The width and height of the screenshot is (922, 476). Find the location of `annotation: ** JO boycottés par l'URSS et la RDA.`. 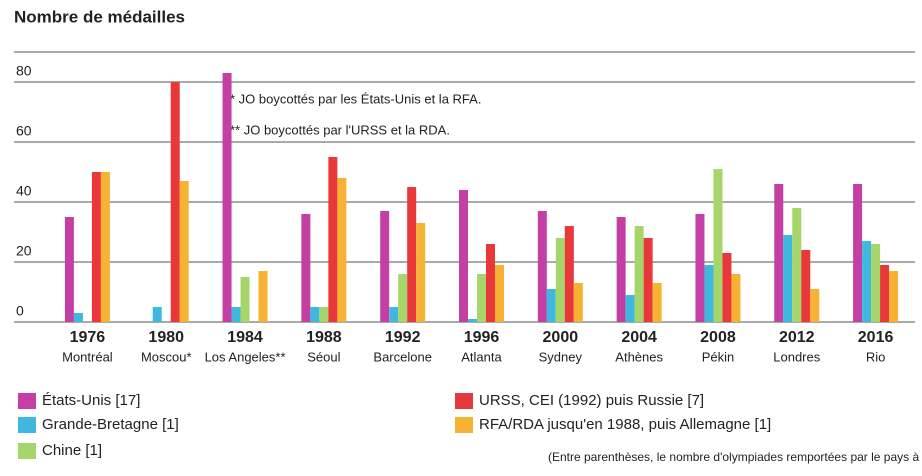

annotation: ** JO boycottés par l'URSS et la RDA. is located at coordinates (340, 129).